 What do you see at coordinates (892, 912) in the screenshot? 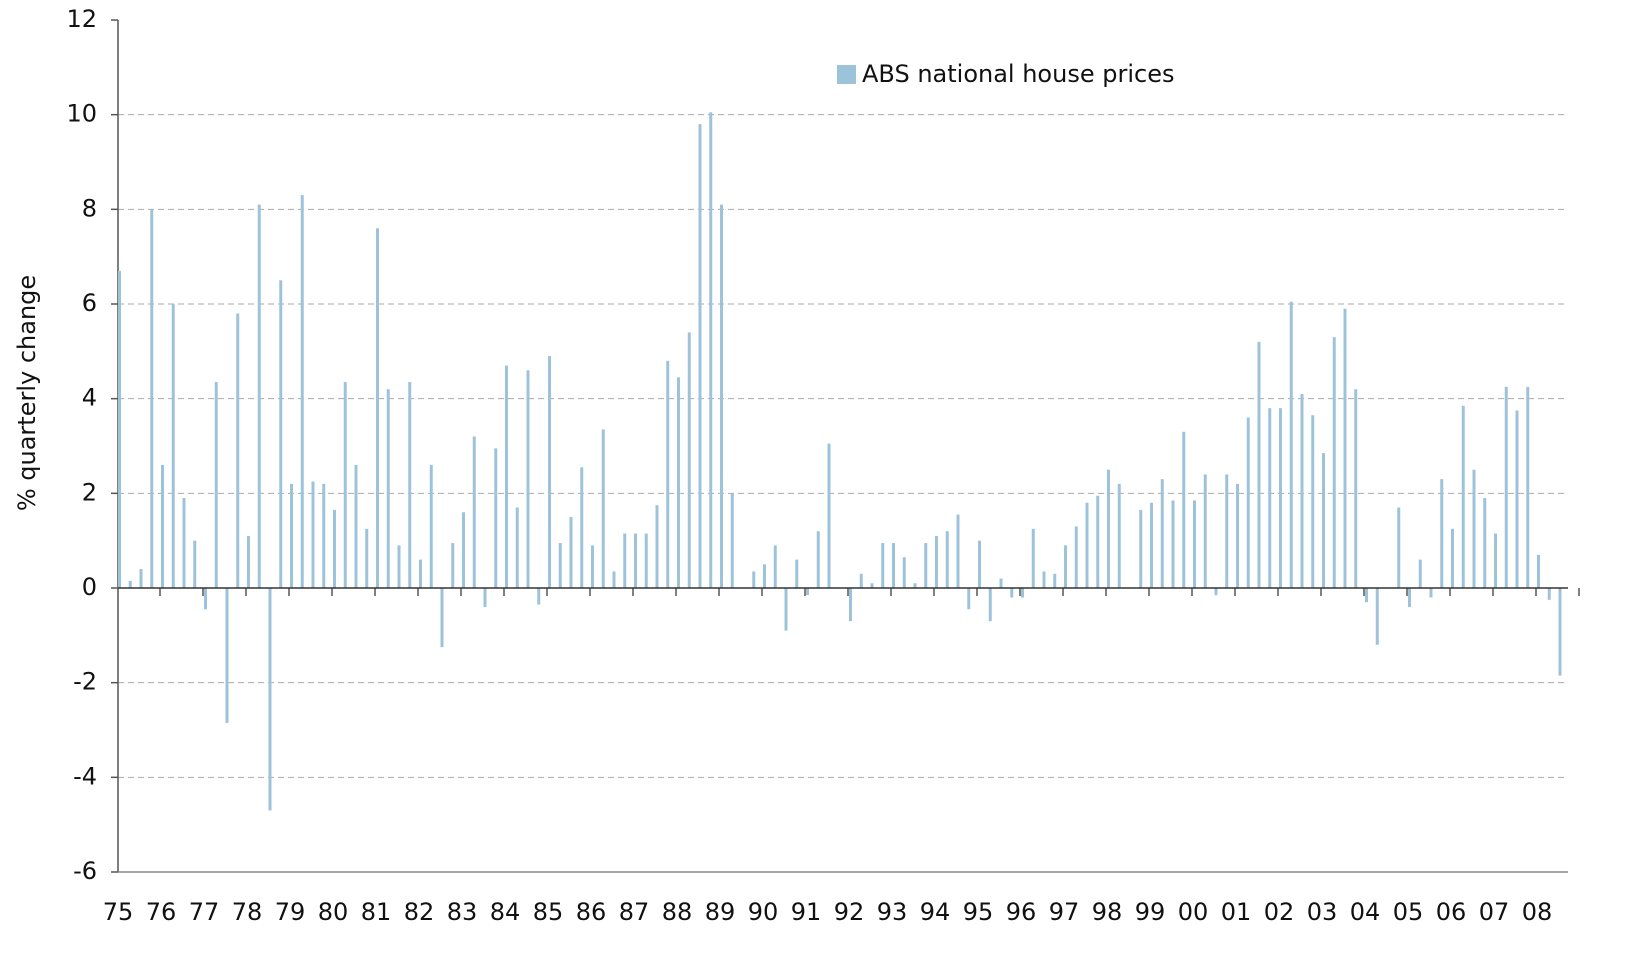
I see `x-tick-label: 93` at bounding box center [892, 912].